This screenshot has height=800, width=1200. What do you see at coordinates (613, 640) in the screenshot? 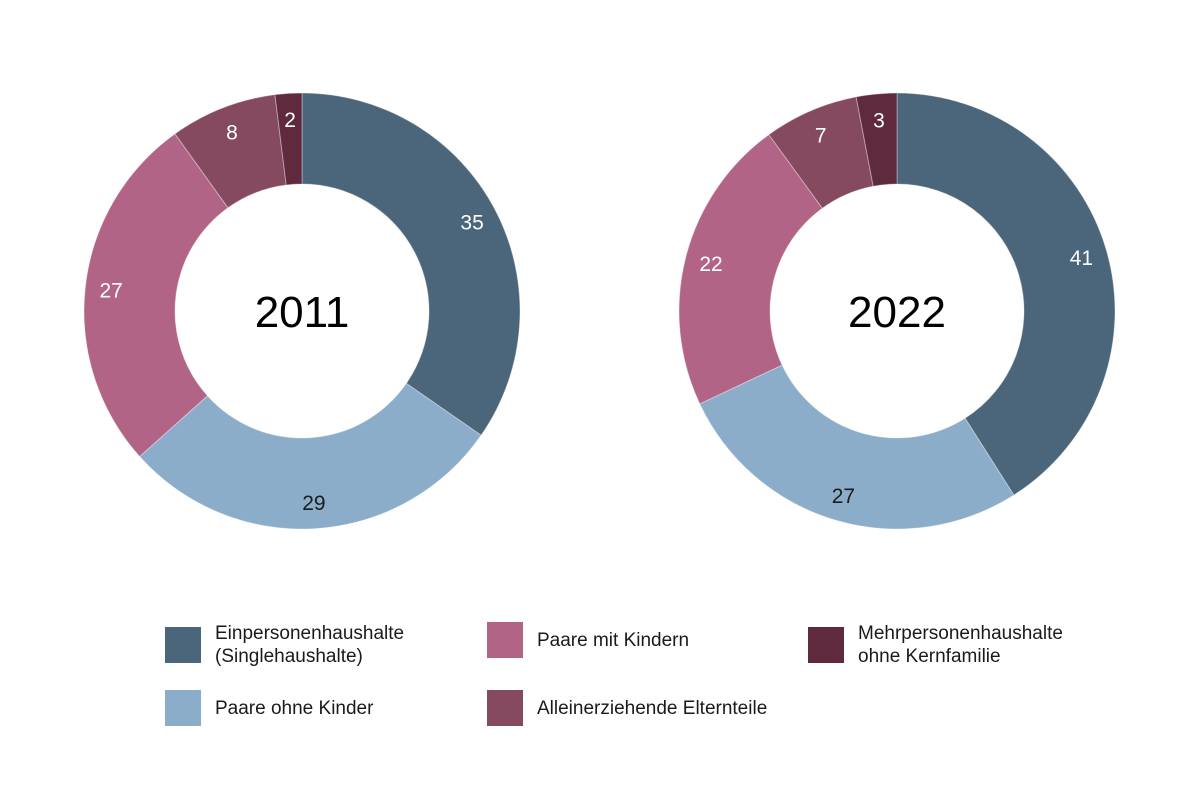
I see `legend-label: Paare mit Kindern` at bounding box center [613, 640].